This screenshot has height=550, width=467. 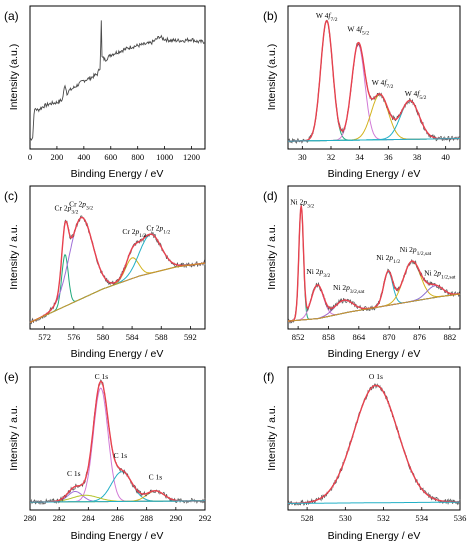 I want to click on x-tick-label: 530, so click(x=345, y=518).